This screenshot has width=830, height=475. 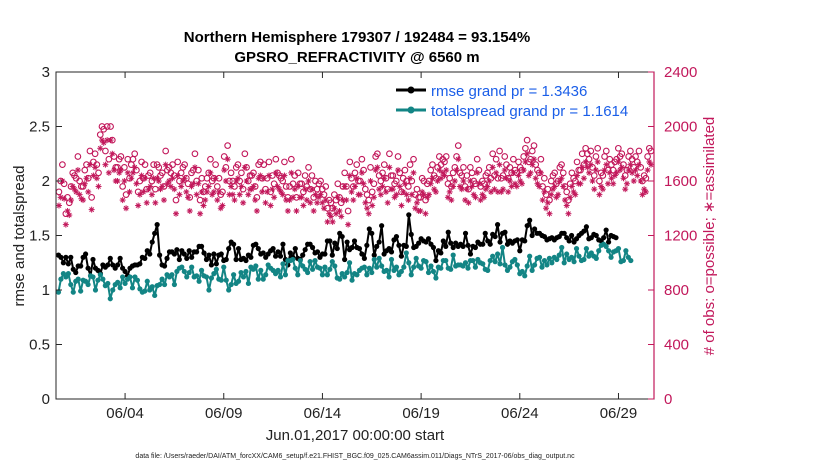 What do you see at coordinates (529, 111) in the screenshot?
I see `legend-totalspread-label: totalspread grand pr = 1.1614` at bounding box center [529, 111].